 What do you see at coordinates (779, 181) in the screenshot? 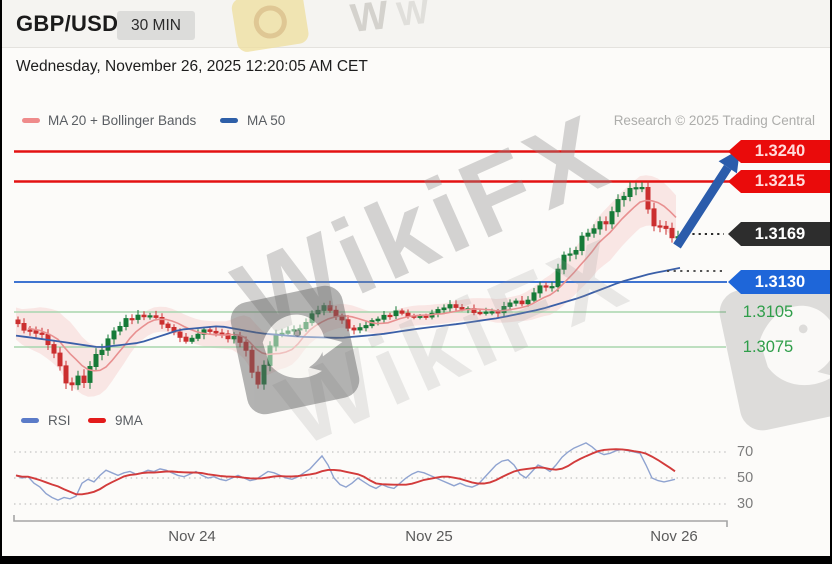
I see `resistance-price-badge-2: 1.3215` at bounding box center [779, 181].